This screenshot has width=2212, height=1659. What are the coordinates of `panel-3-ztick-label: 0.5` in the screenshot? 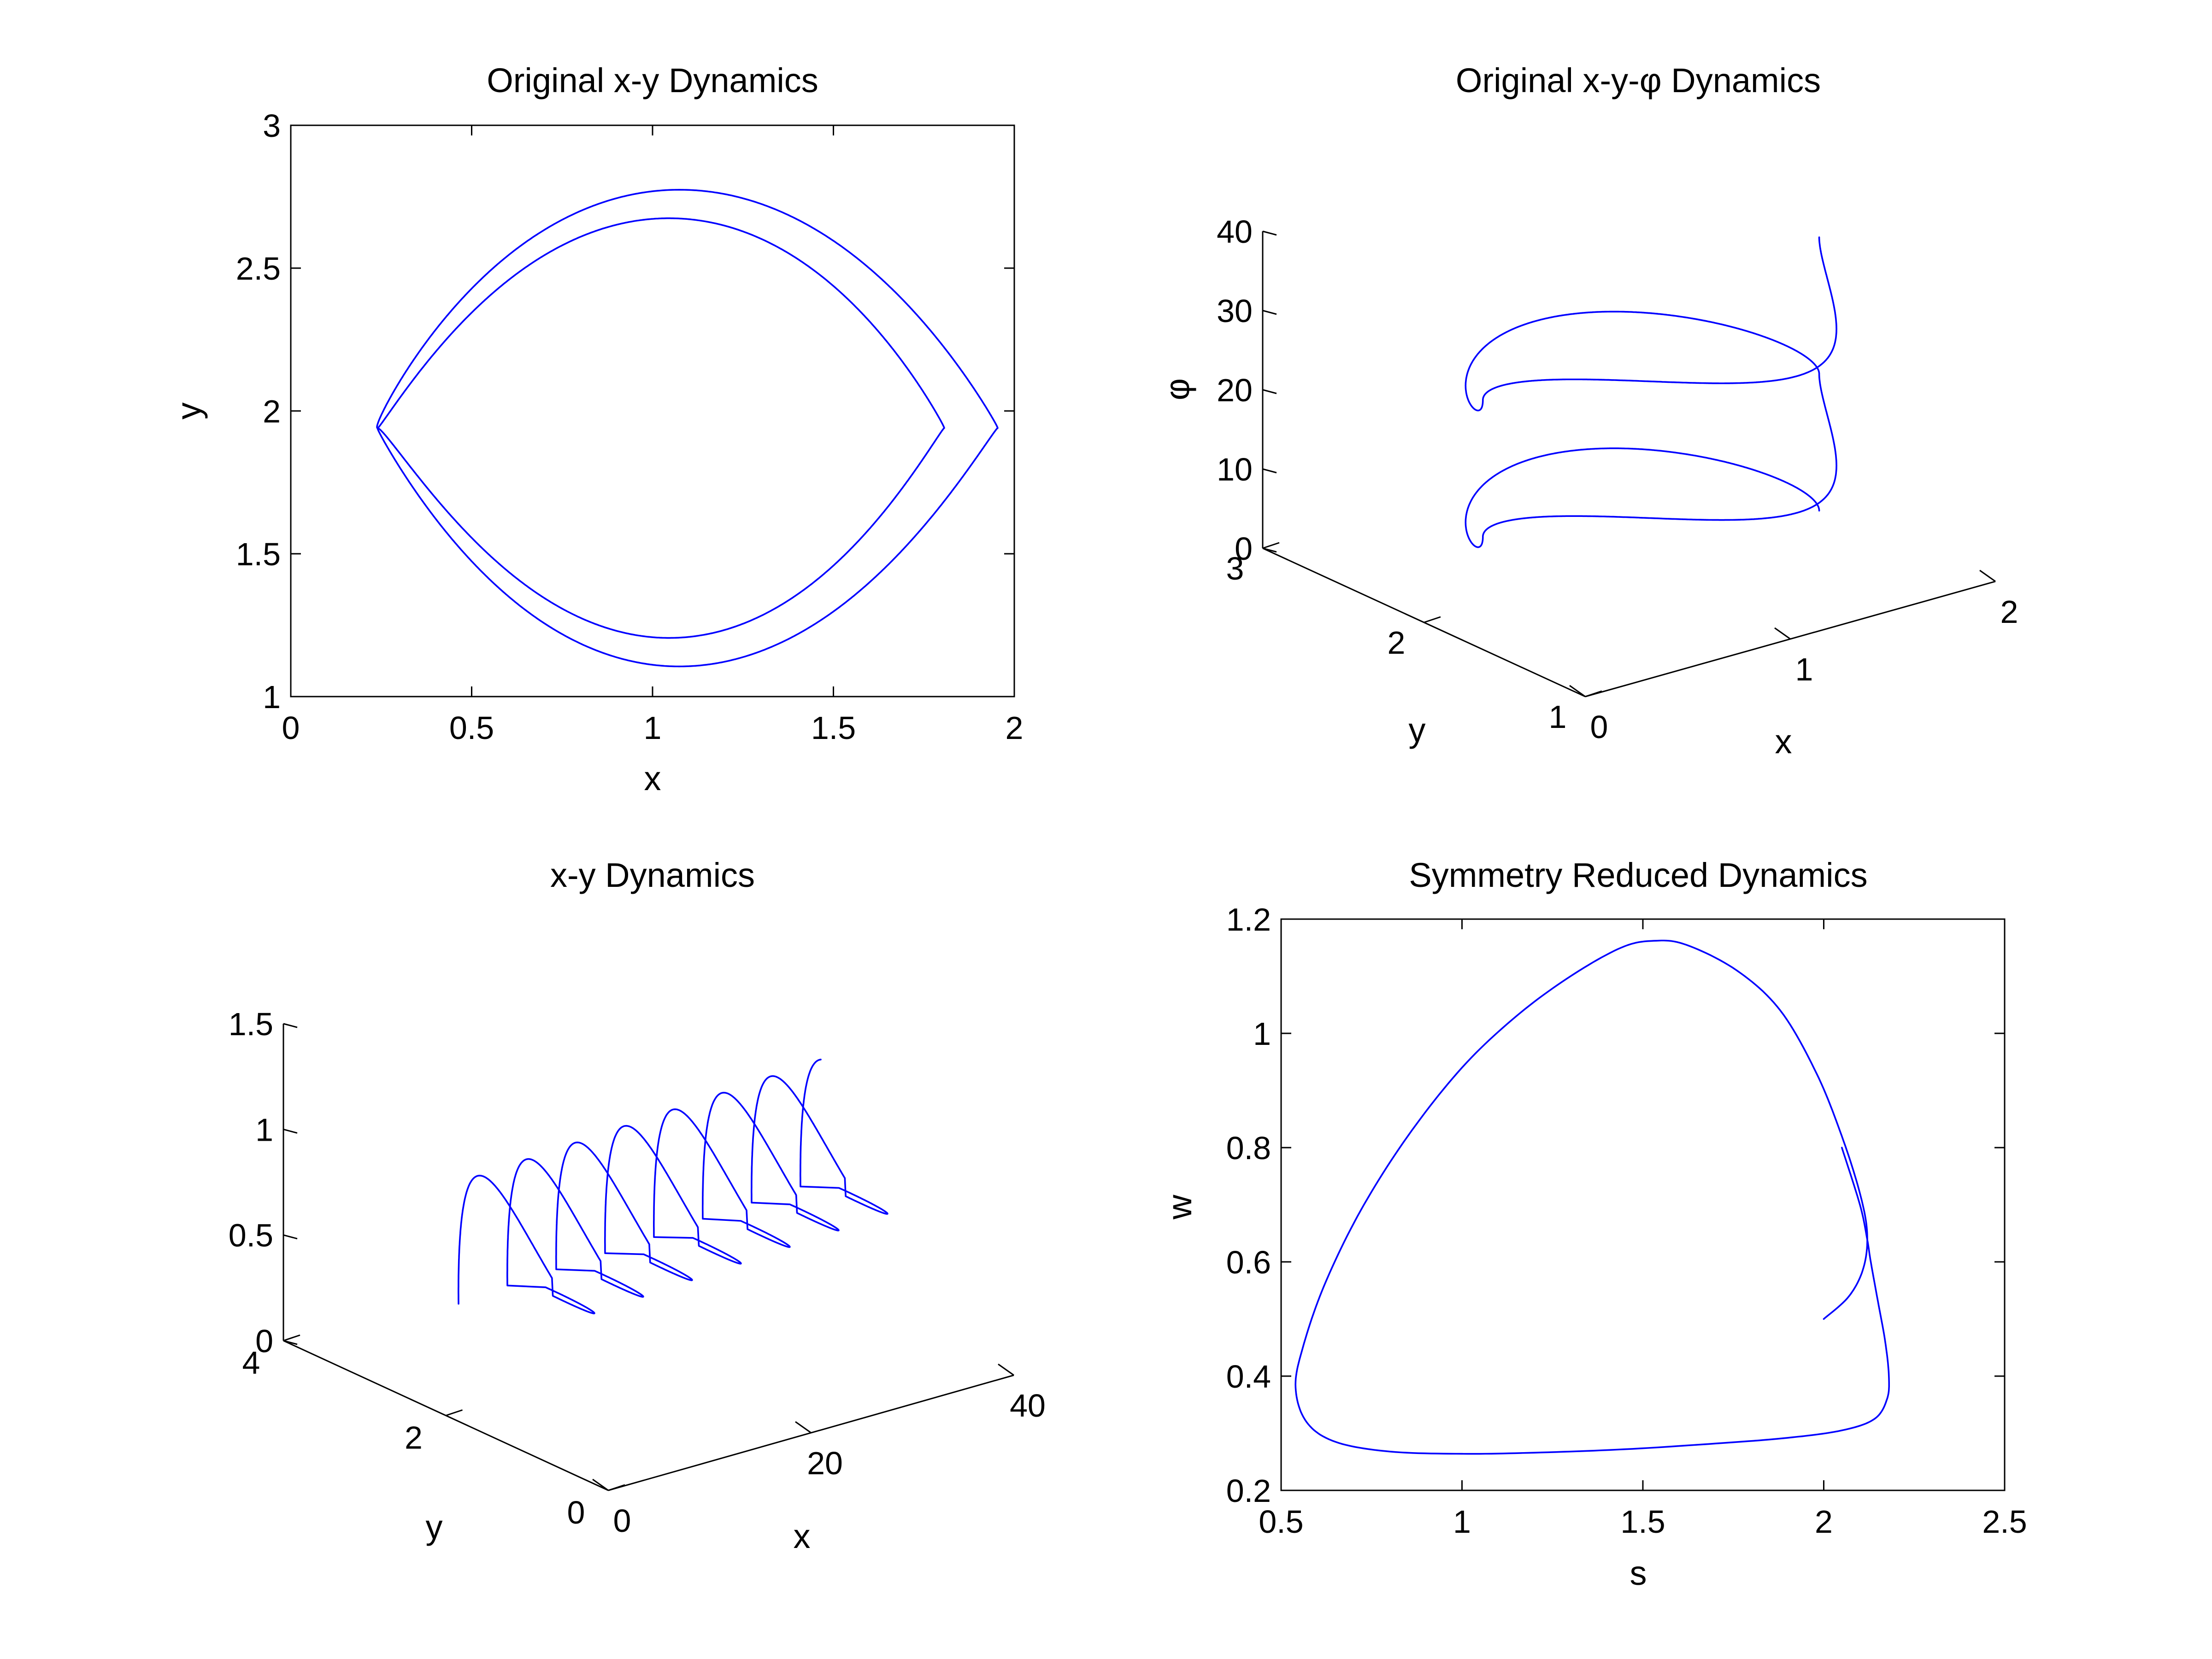 It's located at (251, 1236).